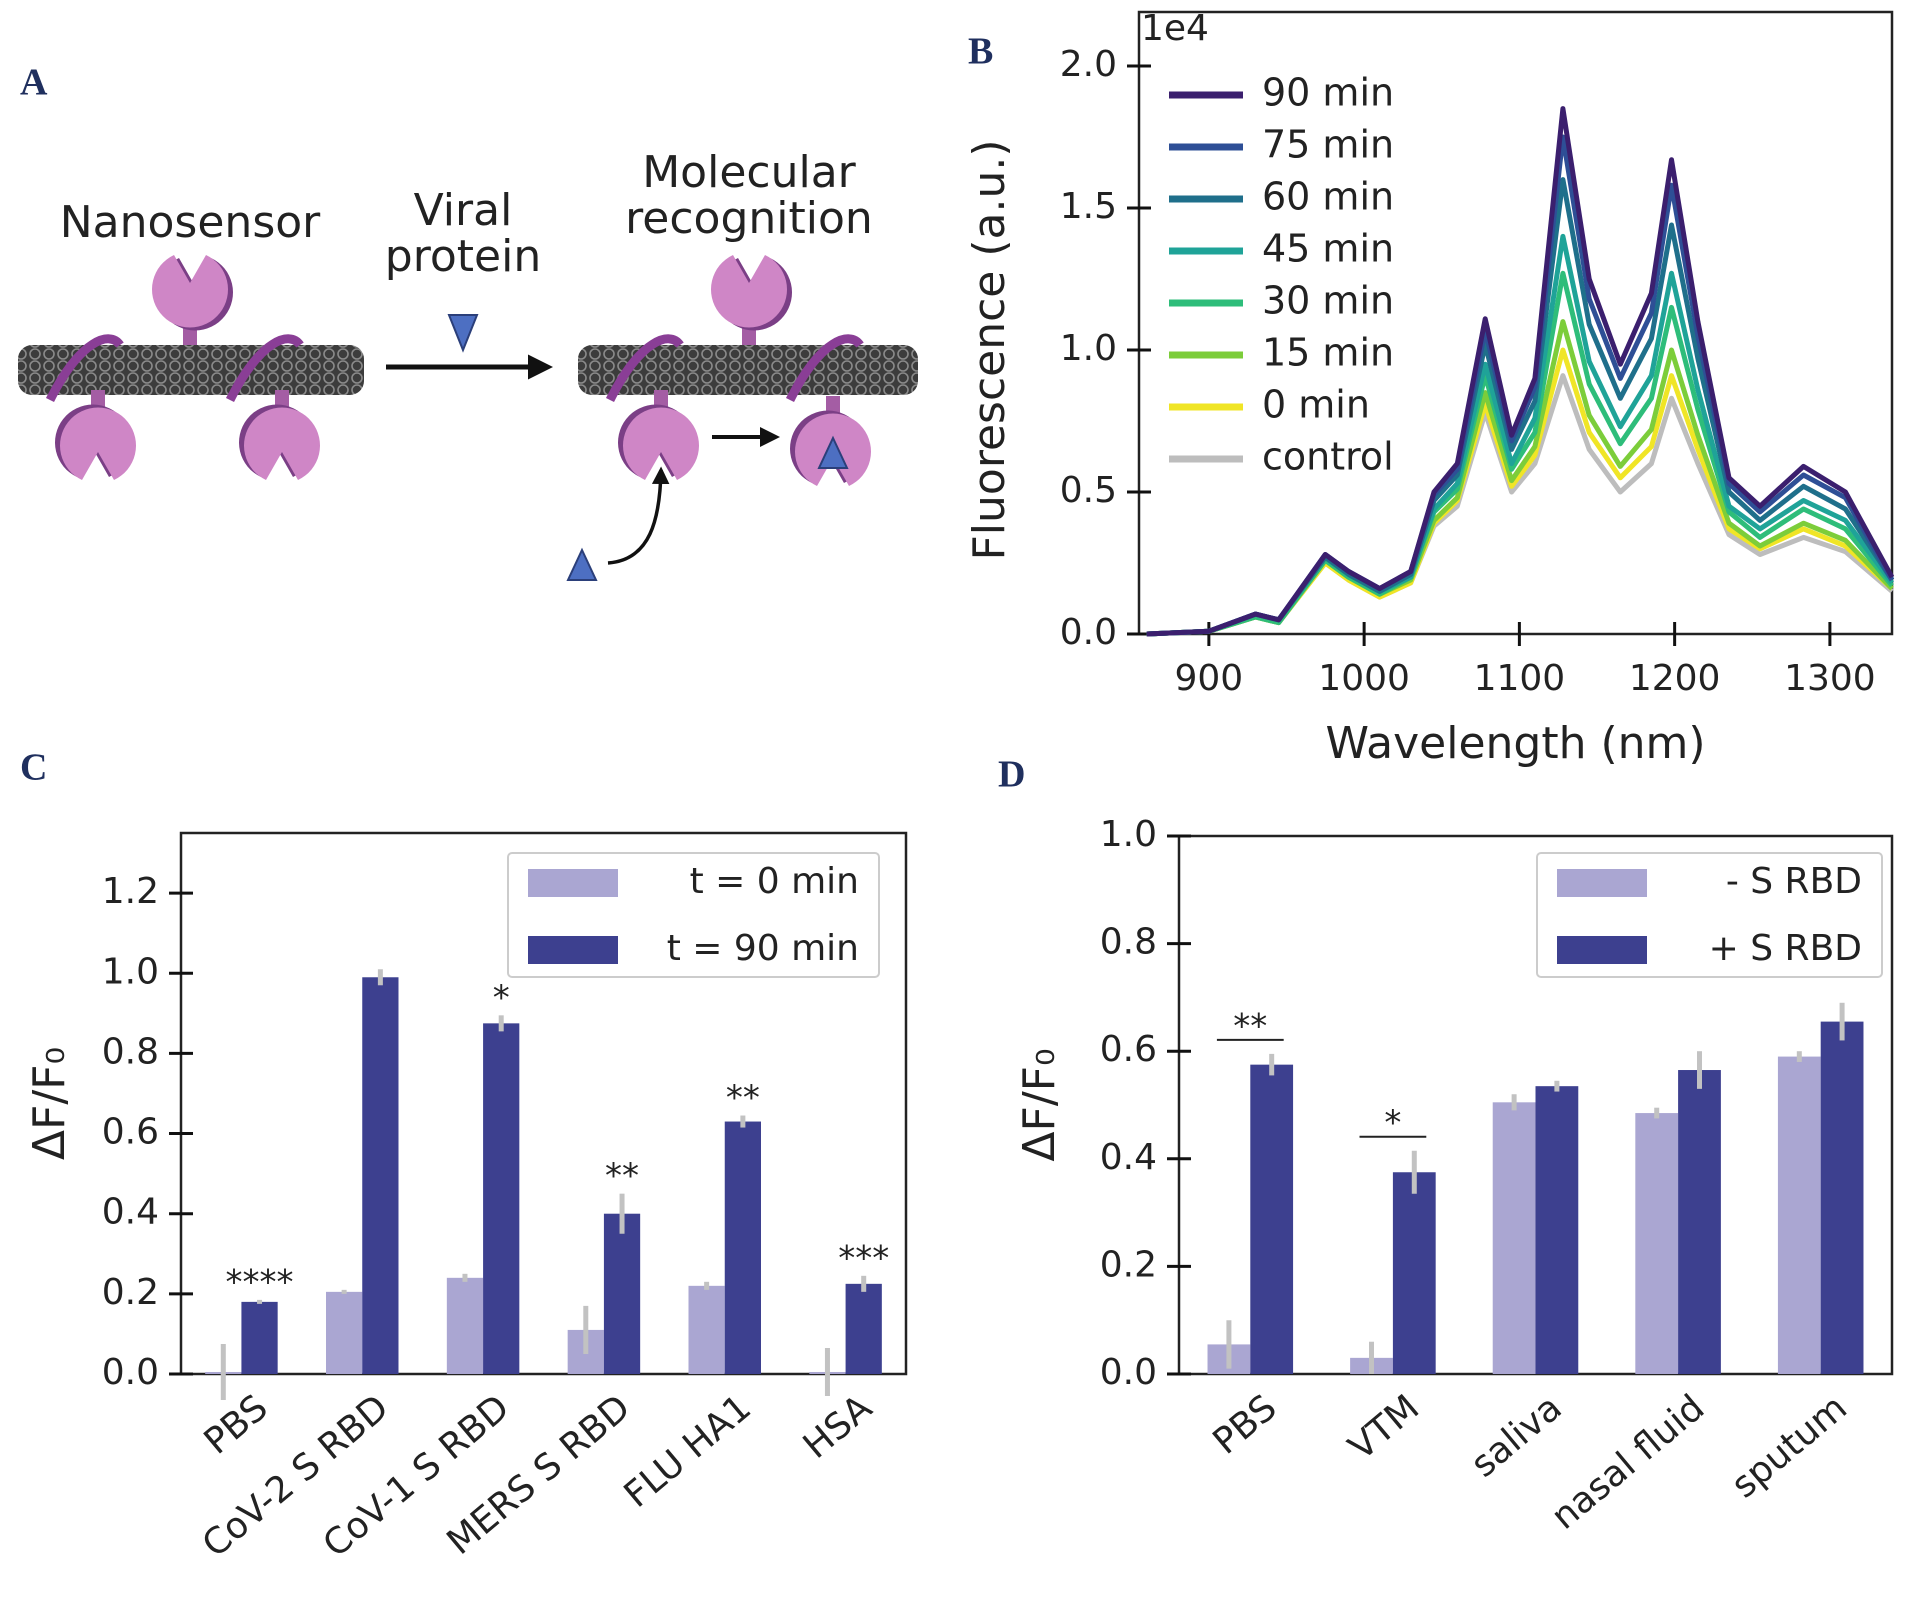 This screenshot has width=1920, height=1610. What do you see at coordinates (638, 515) in the screenshot?
I see `arrow` at bounding box center [638, 515].